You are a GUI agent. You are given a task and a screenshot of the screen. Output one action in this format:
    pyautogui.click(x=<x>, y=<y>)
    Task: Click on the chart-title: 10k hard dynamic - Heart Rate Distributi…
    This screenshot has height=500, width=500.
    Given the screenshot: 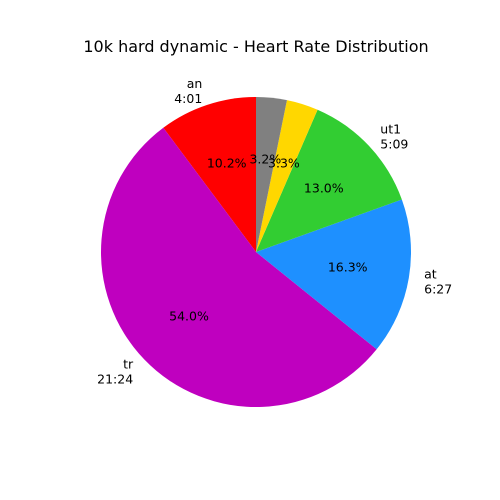 What is the action you would take?
    pyautogui.click(x=255, y=46)
    